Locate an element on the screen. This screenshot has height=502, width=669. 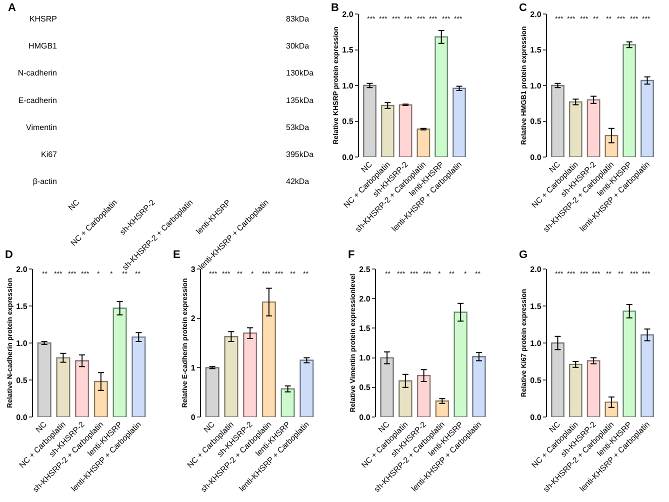
category-label: 83kDa is located at coordinates (298, 19).